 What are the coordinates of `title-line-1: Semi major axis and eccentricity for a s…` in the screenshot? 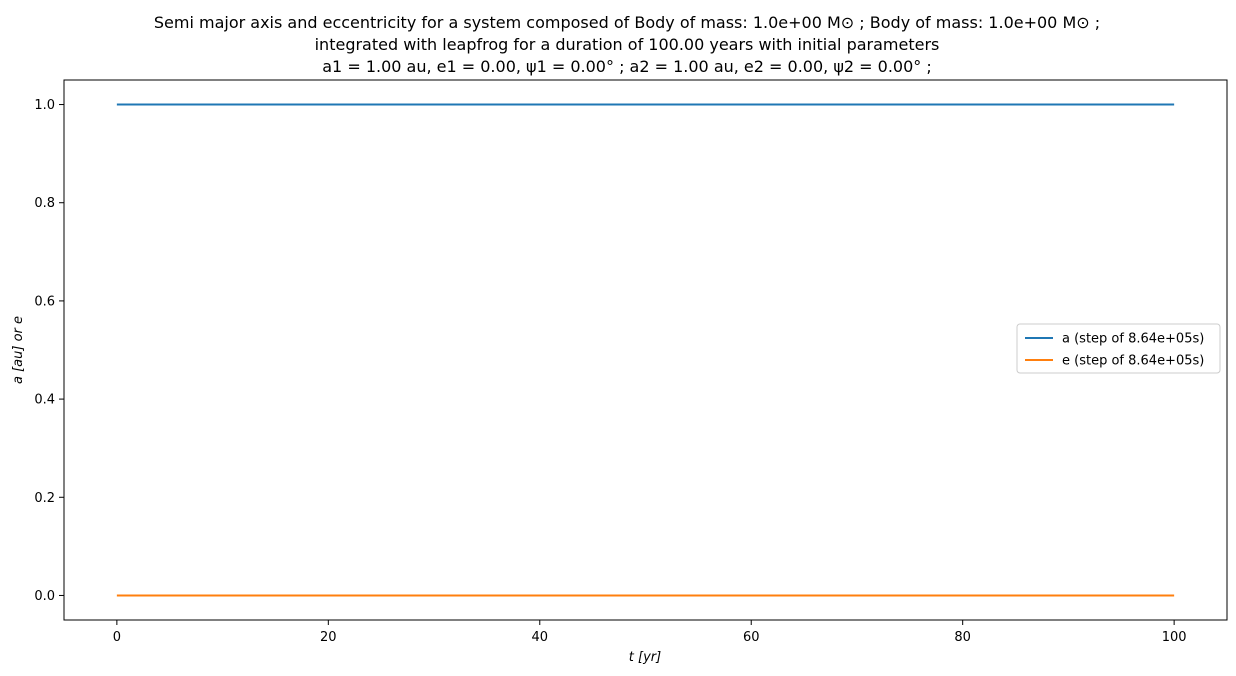 It's located at (627, 22).